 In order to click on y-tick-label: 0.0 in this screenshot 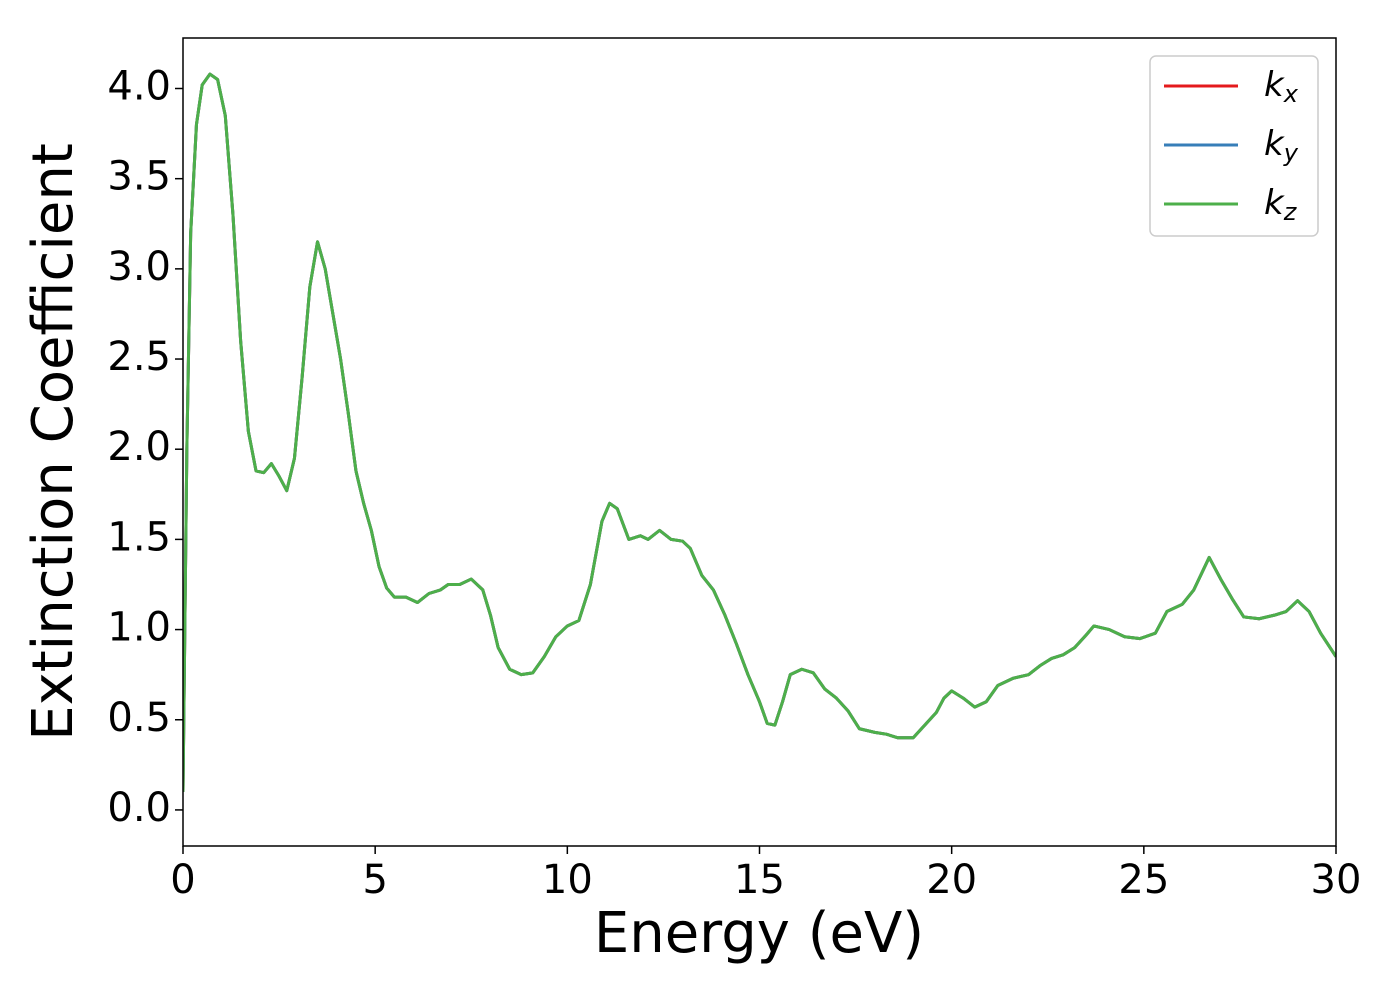, I will do `click(139, 808)`.